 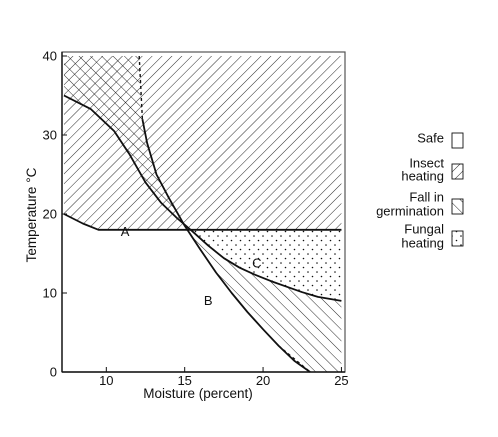 I want to click on x-tick-label: 10, so click(x=106, y=380).